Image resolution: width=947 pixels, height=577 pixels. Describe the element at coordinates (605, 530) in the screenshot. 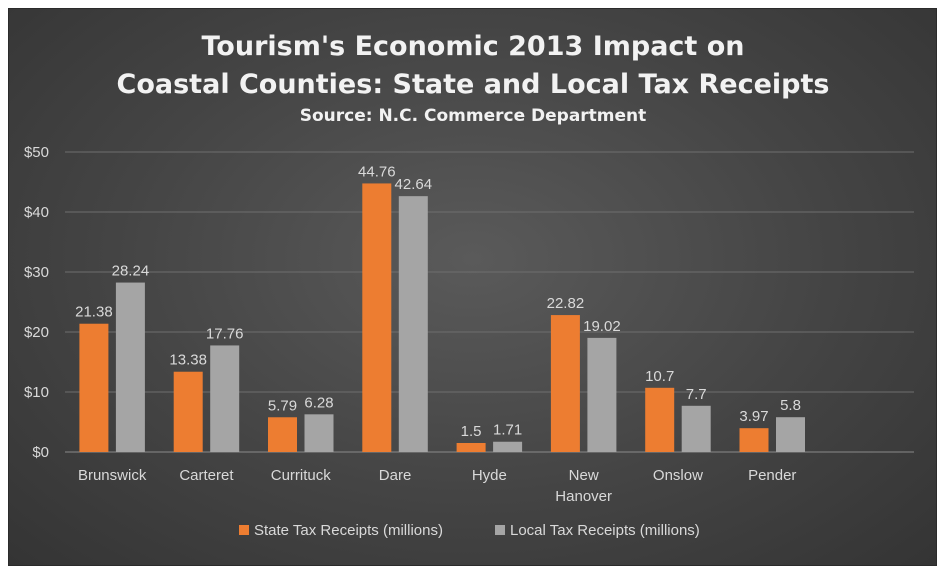

I see `legend-label: Local Tax Receipts (millions)` at that location.